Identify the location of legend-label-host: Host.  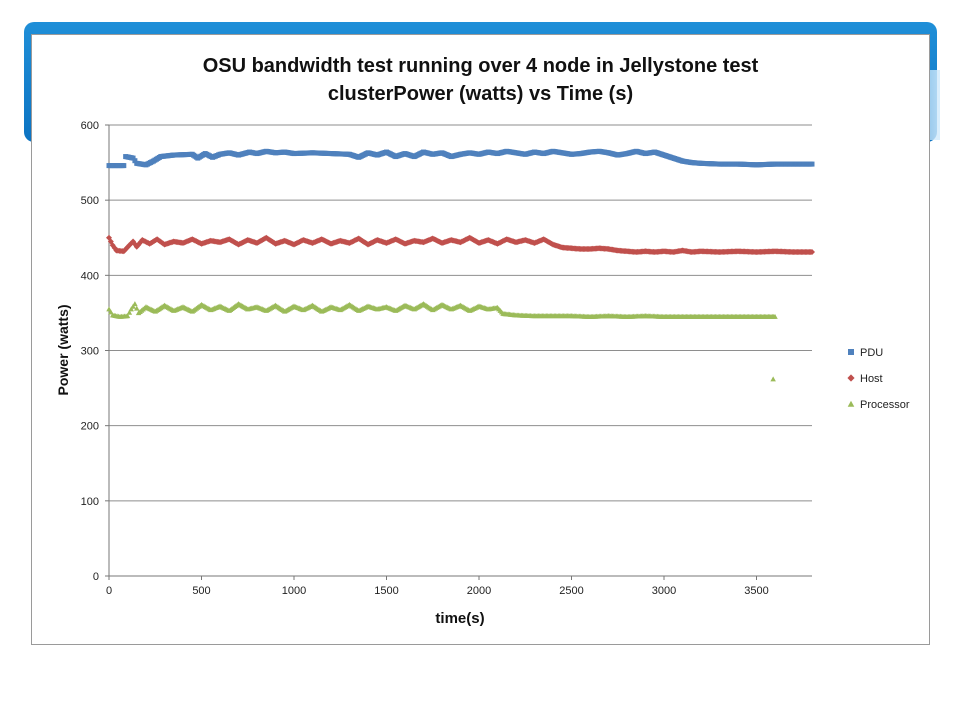
(871, 379).